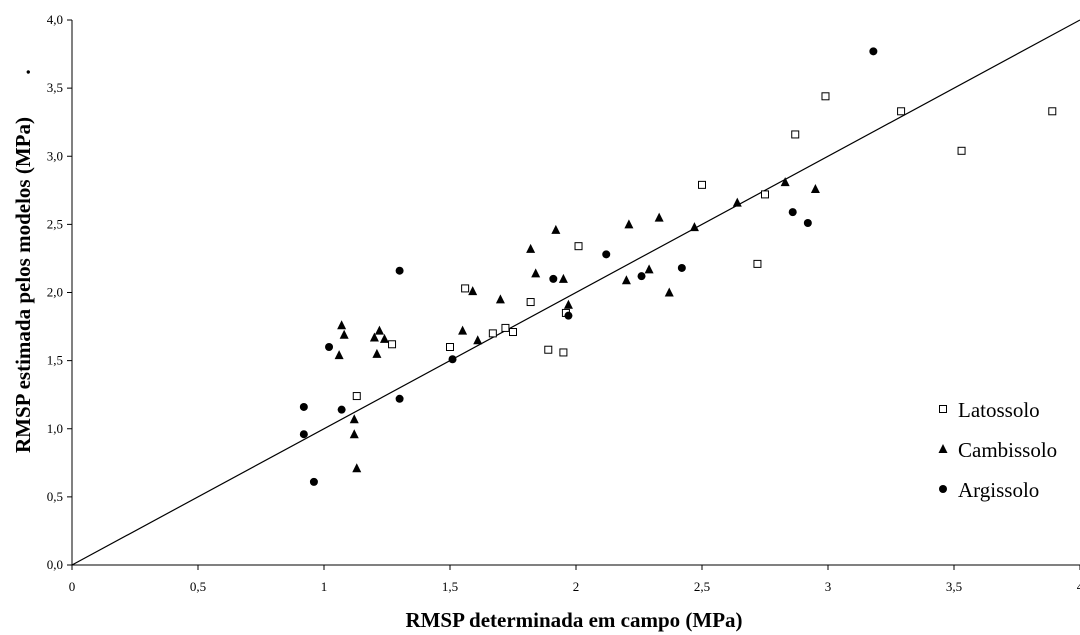  I want to click on x-tick-label: 3,5, so click(954, 586).